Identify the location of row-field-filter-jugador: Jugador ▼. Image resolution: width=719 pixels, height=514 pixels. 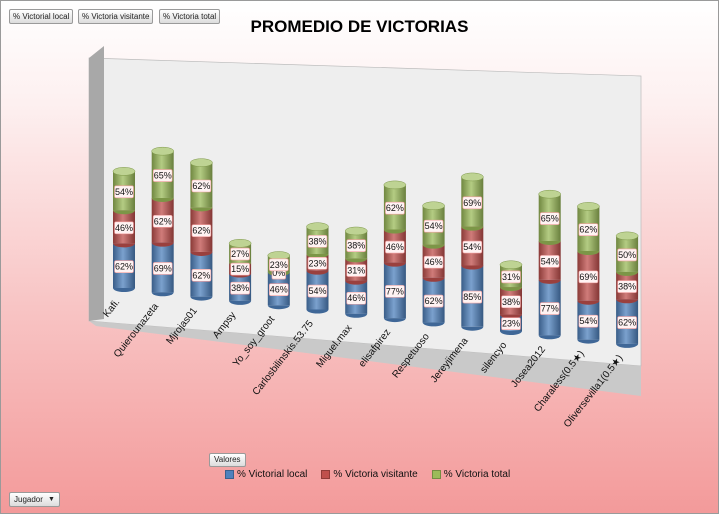
(34, 499).